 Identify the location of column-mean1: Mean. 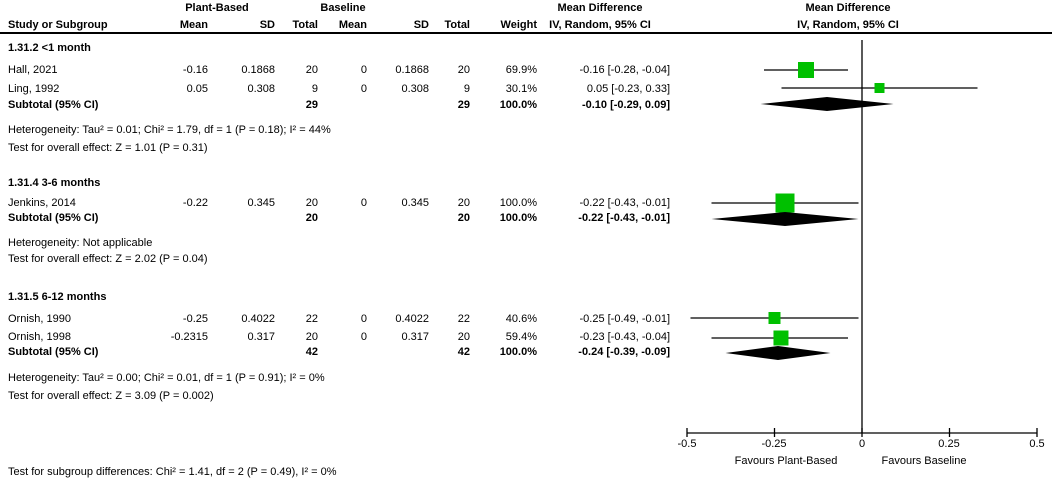
(193, 25).